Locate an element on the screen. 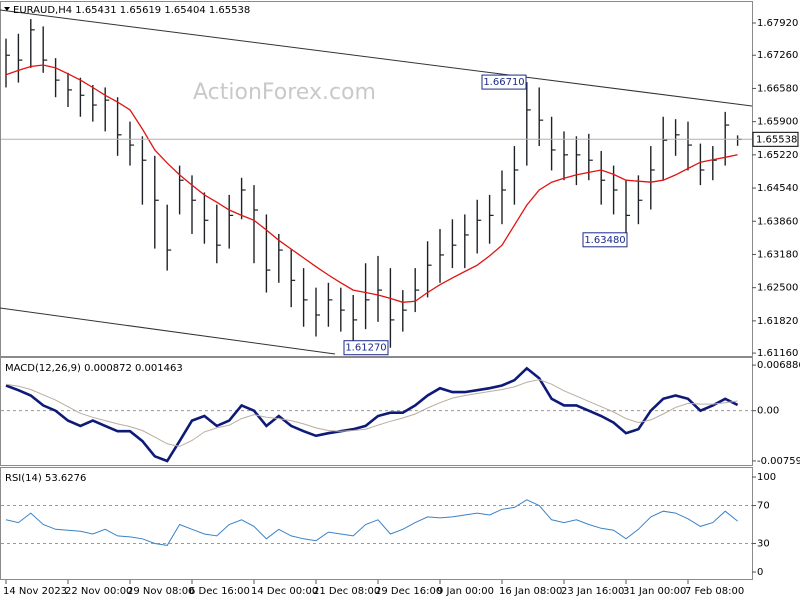  price-annotation: 1.66710 is located at coordinates (503, 82).